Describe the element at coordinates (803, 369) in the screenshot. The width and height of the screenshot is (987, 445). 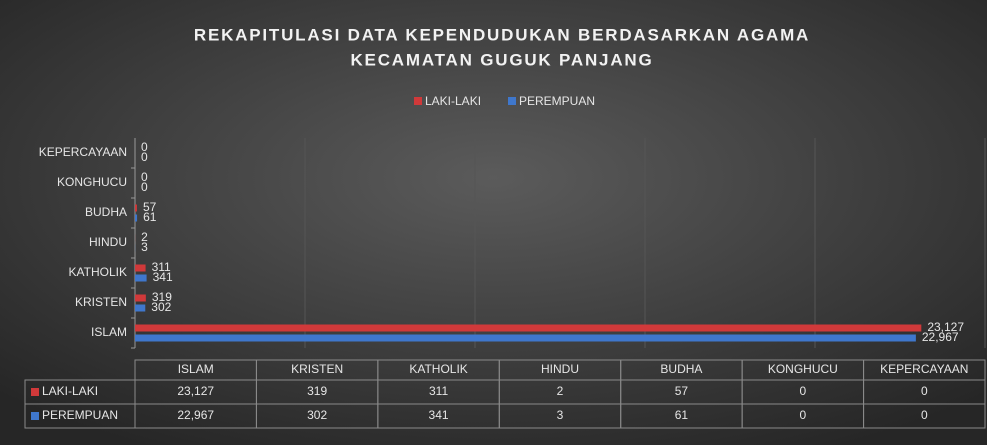
I see `table-header: KONGHUCU` at that location.